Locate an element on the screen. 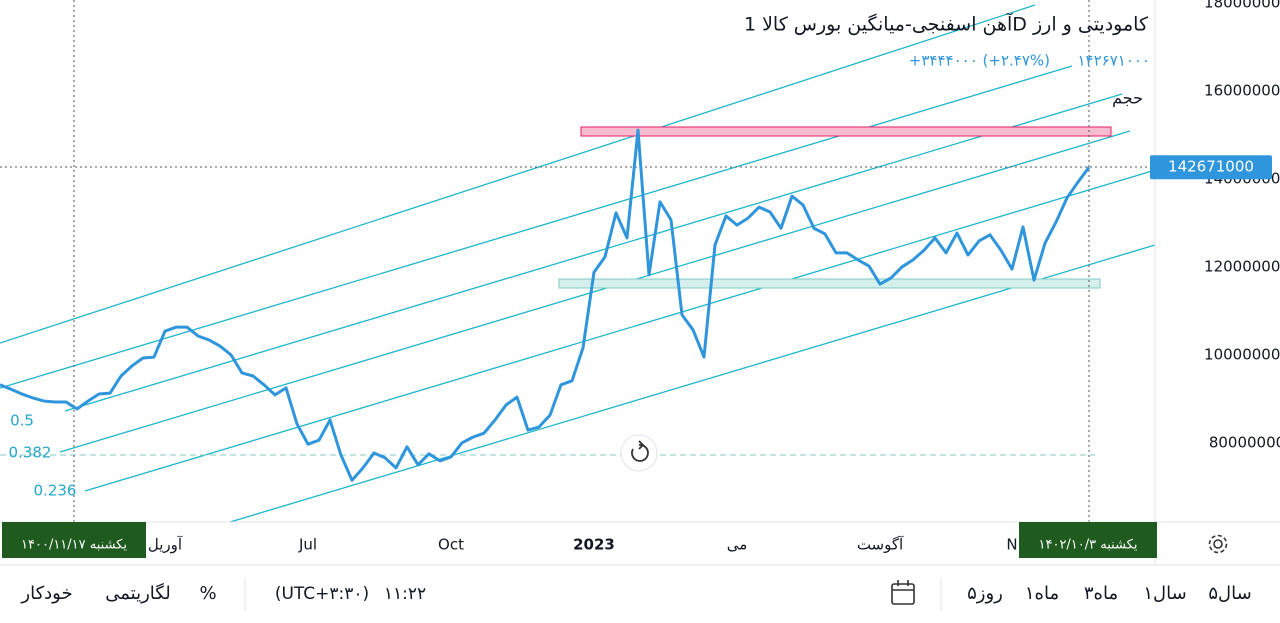 The image size is (1280, 623). range-button: ۱سال is located at coordinates (1164, 593).